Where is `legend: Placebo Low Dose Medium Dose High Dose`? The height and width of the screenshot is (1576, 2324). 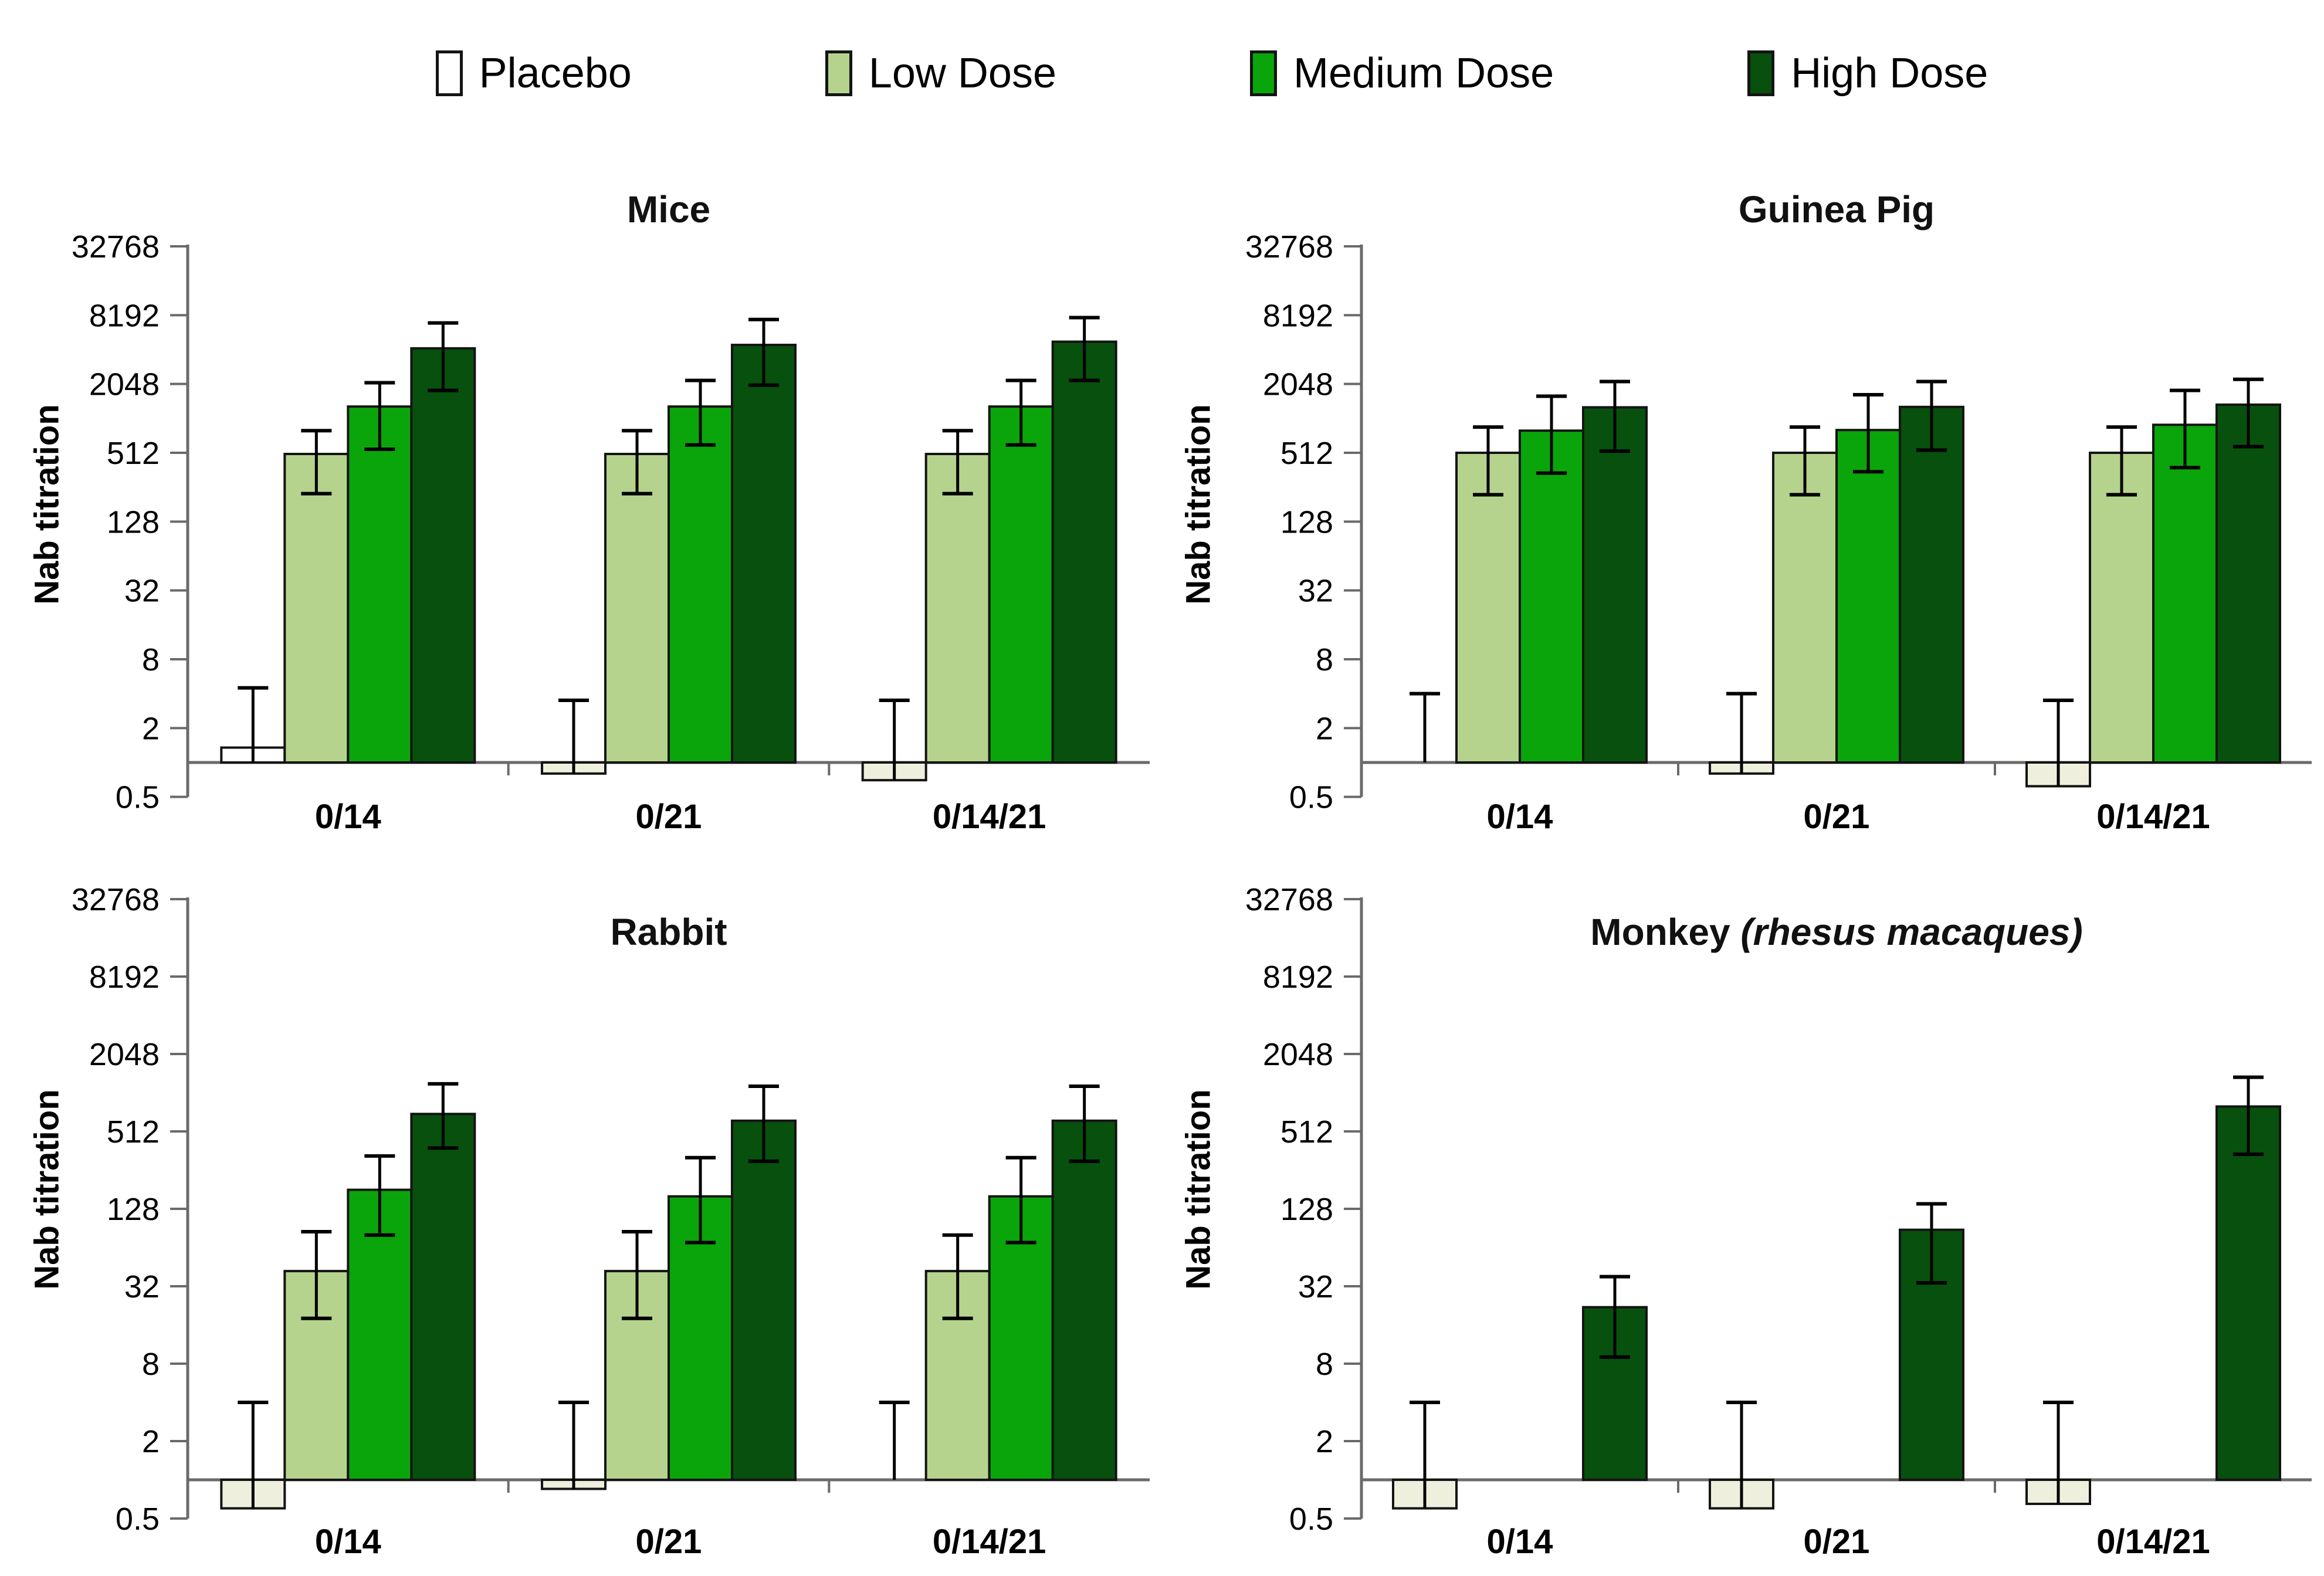
legend: Placebo Low Dose Medium Dose High Dose is located at coordinates (1212, 73).